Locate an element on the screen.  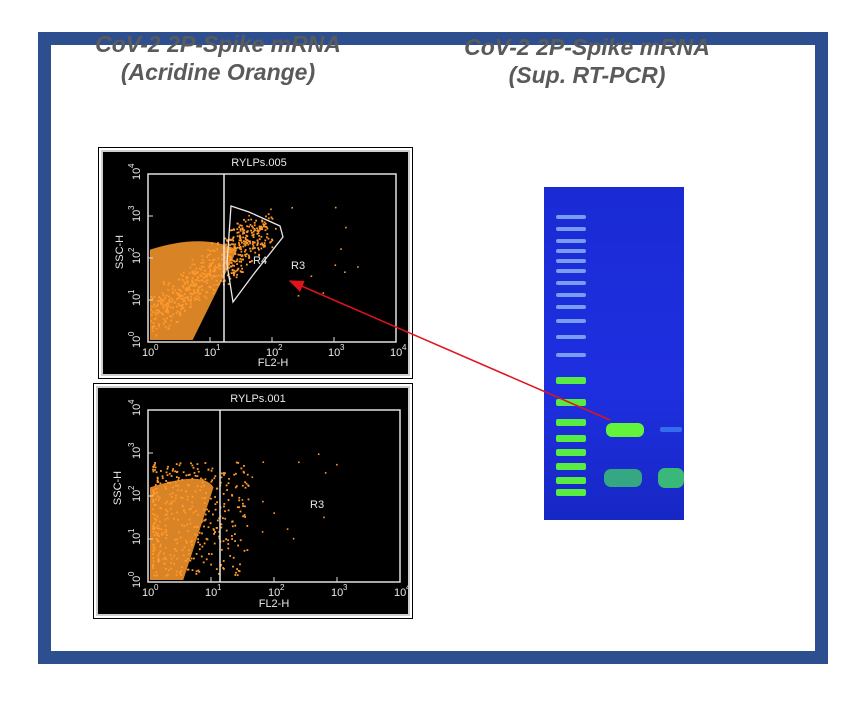
gel-svg is located at coordinates (620, 355).